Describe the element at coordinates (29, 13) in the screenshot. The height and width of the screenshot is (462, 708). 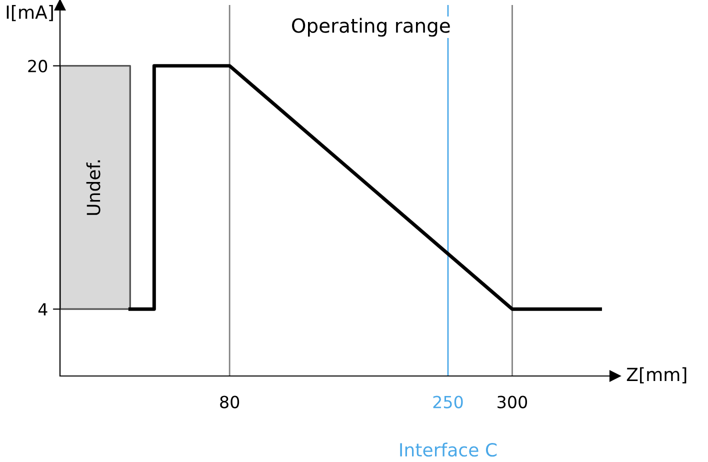
I see `y-axis-title: I[mA]` at that location.